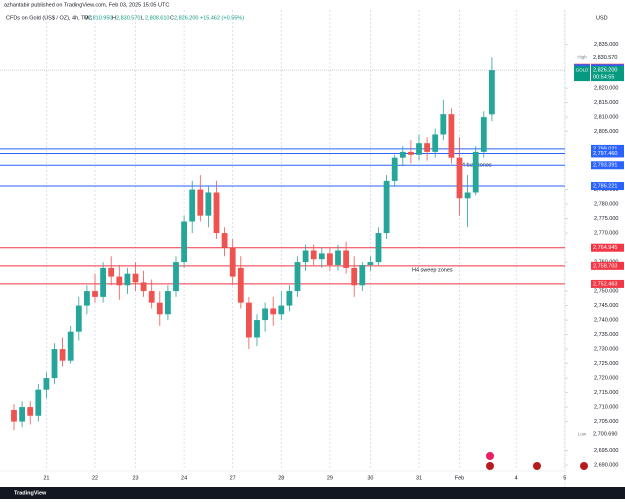 The height and width of the screenshot is (504, 625). Describe the element at coordinates (605, 149) in the screenshot. I see `level-label: 2,799.021` at that location.